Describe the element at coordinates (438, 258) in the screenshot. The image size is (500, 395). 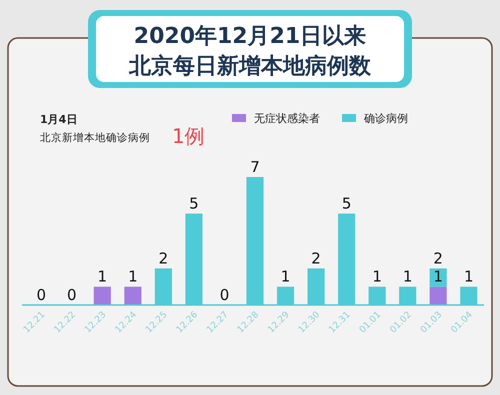
I see `total-label: 2` at that location.